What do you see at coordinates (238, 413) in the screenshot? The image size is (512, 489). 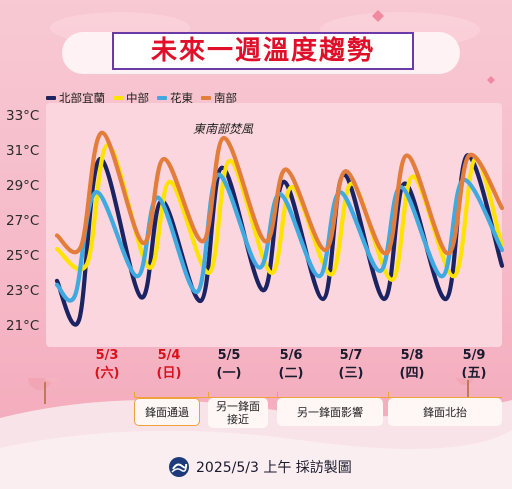 I see `phase-label: 另一鋒面 接近` at bounding box center [238, 413].